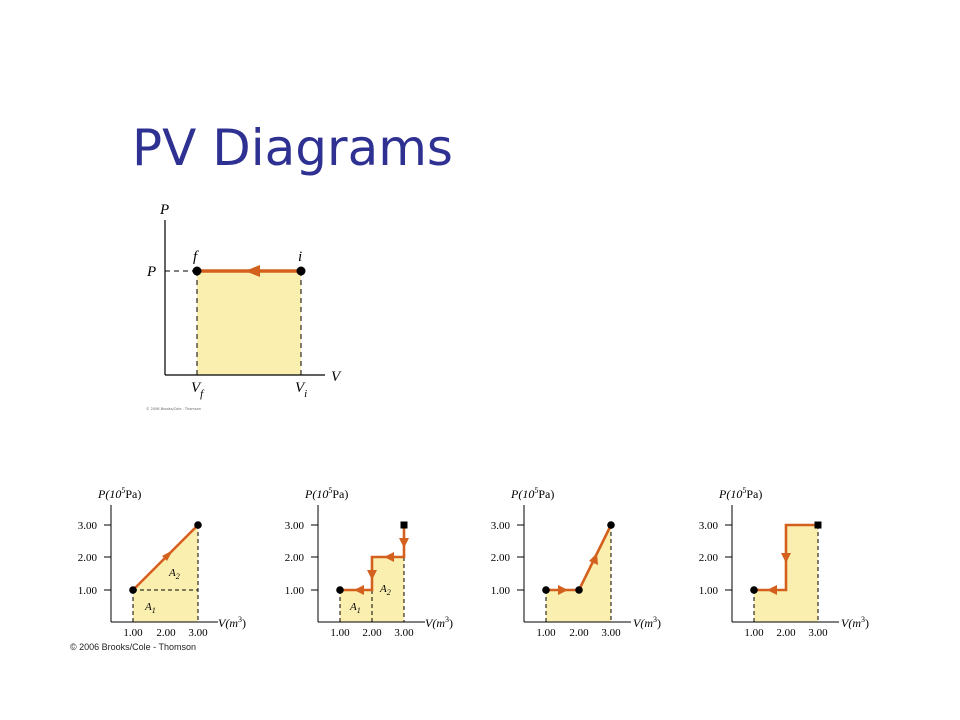 The width and height of the screenshot is (960, 720). Describe the element at coordinates (772, 590) in the screenshot. I see `arrow-left` at that location.